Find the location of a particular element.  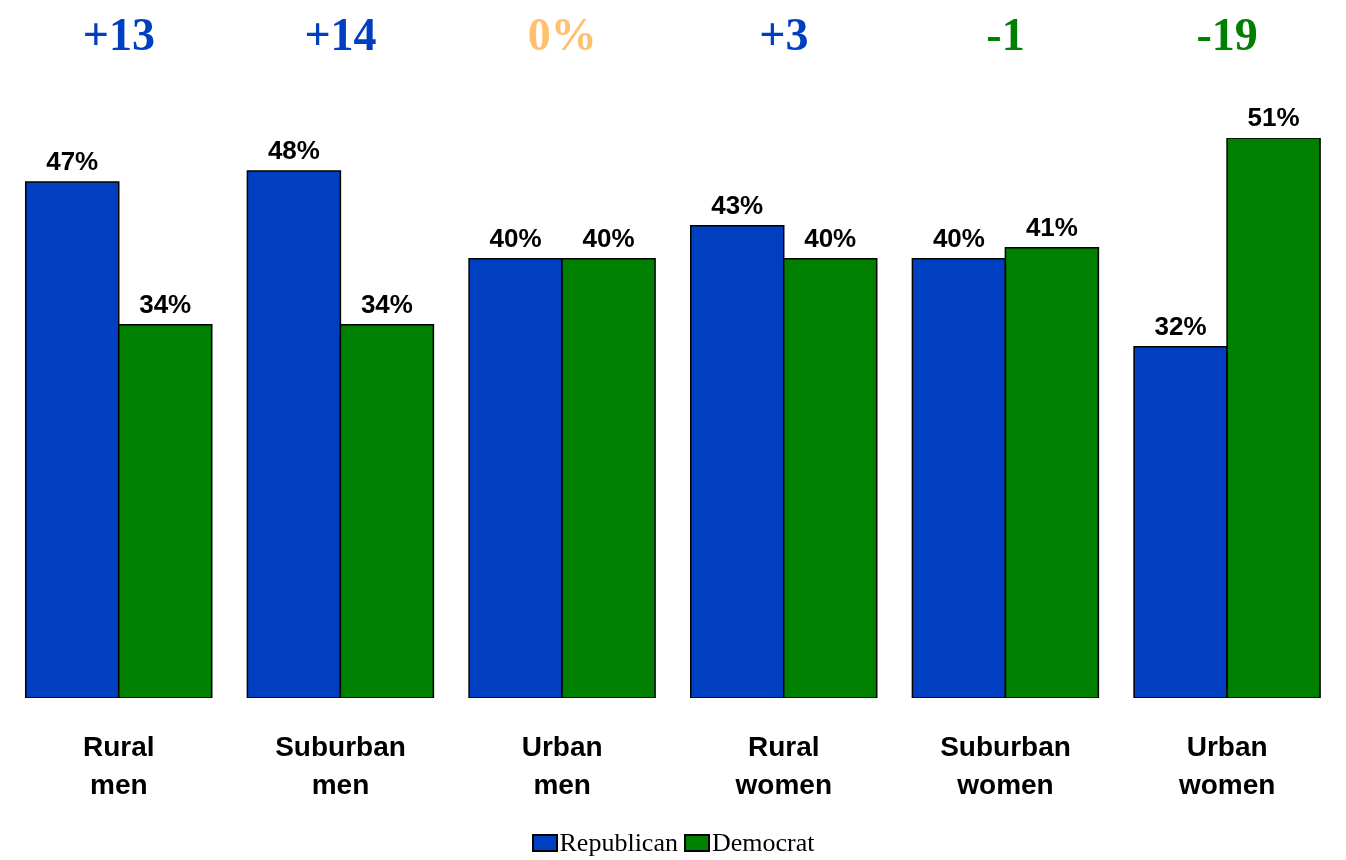

data-label: 48% is located at coordinates (293, 149).